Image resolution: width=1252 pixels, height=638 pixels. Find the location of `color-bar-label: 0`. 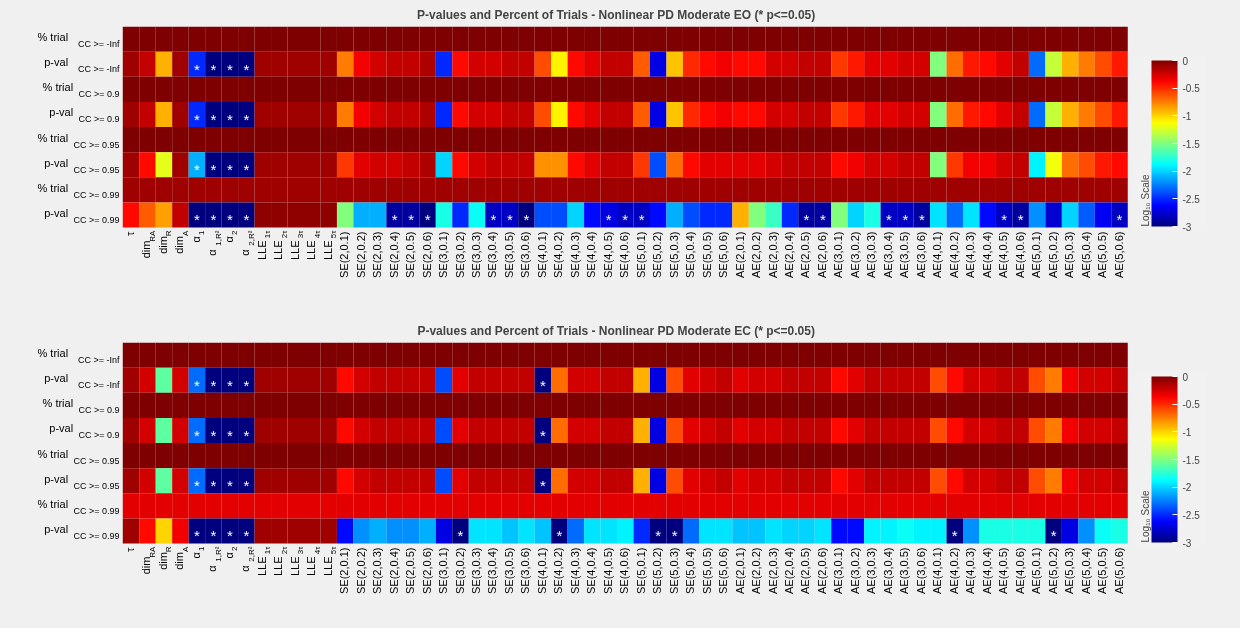

color-bar-label: 0 is located at coordinates (1185, 377).